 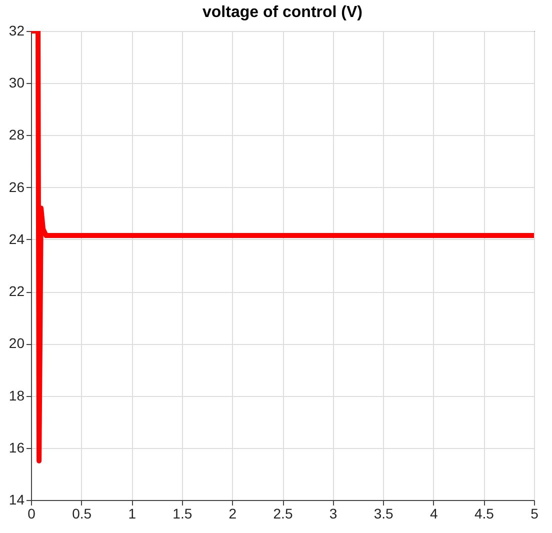 What do you see at coordinates (16, 134) in the screenshot?
I see `y-tick-label: 28` at bounding box center [16, 134].